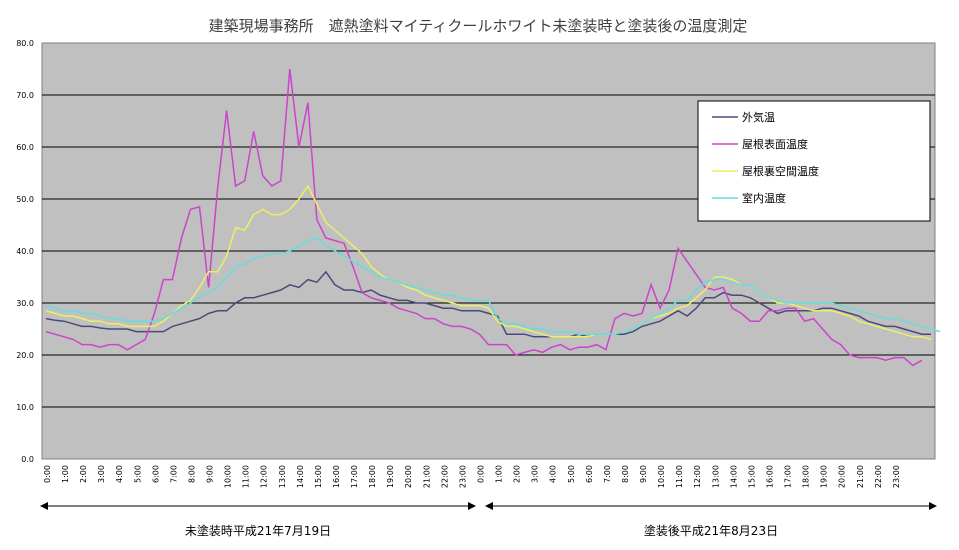 The width and height of the screenshot is (959, 550). What do you see at coordinates (25, 95) in the screenshot?
I see `y-tick-label: 70.0` at bounding box center [25, 95].